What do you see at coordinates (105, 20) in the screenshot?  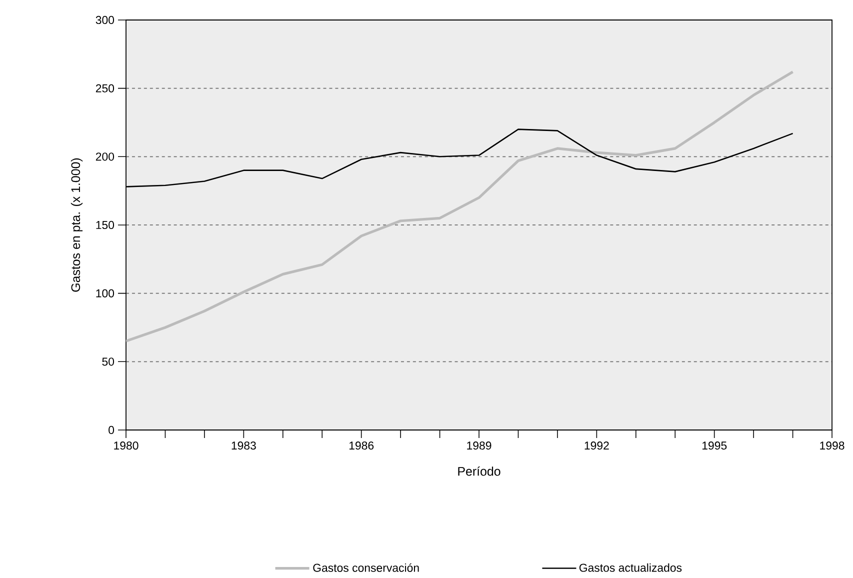 I see `y-tick-label: 300` at bounding box center [105, 20].